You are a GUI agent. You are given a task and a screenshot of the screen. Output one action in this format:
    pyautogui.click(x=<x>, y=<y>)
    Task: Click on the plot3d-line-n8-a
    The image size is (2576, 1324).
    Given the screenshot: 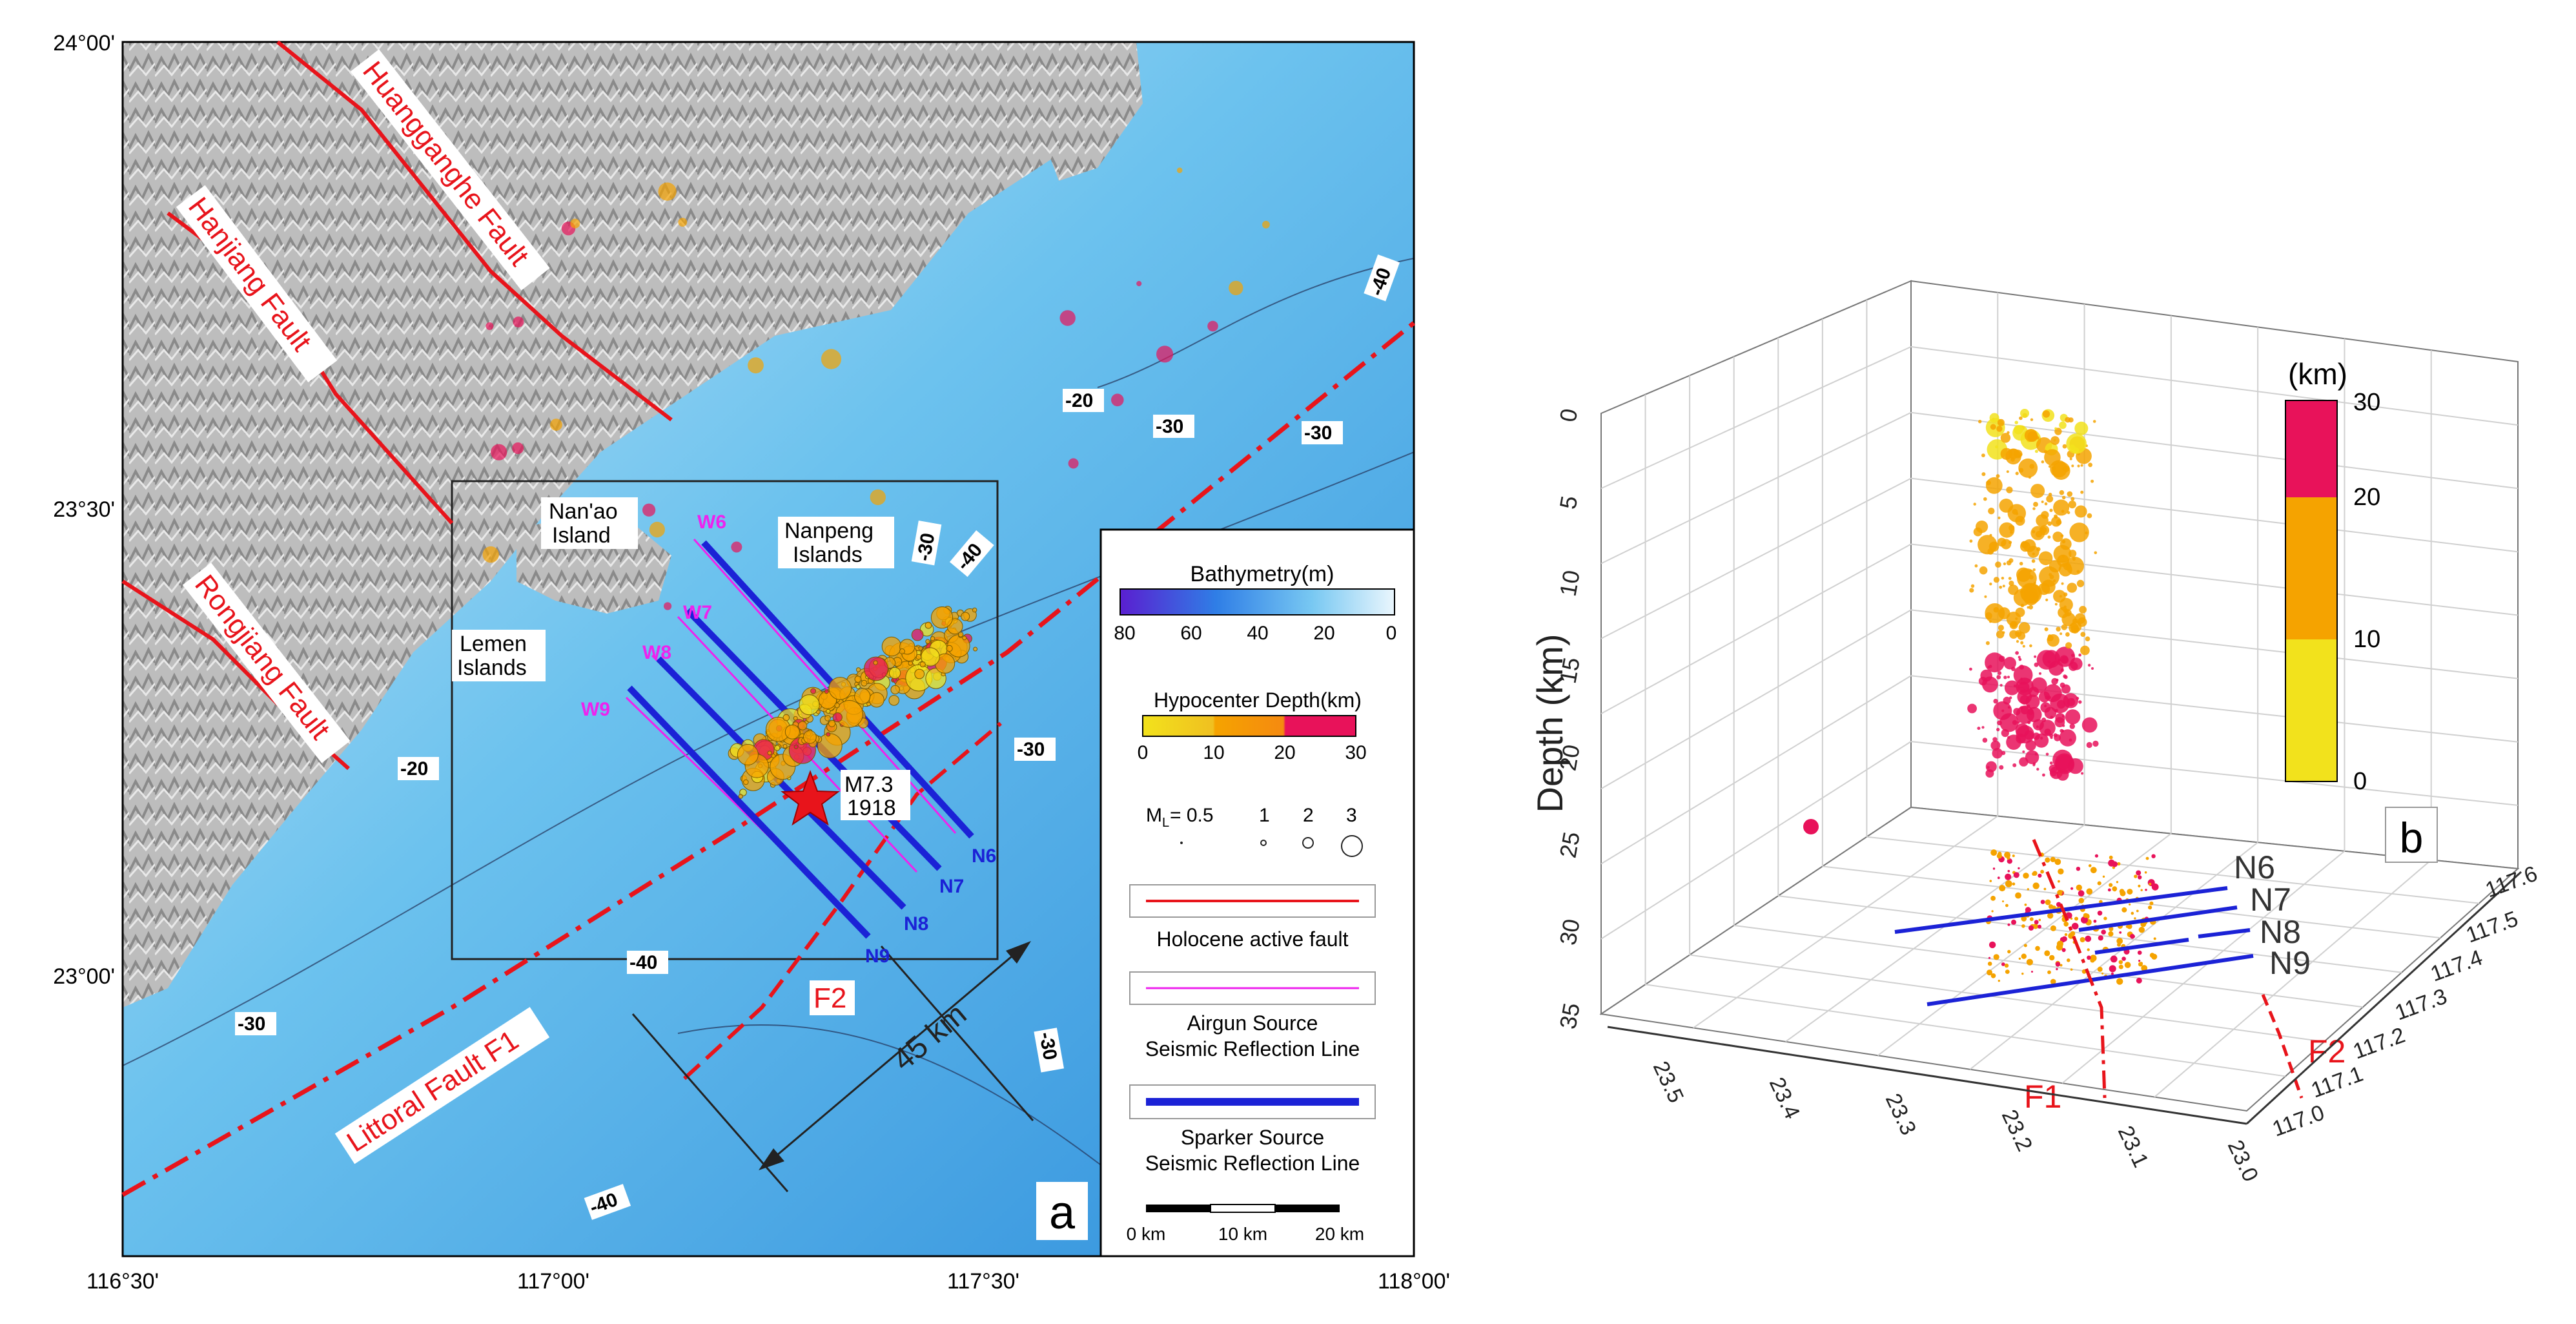 What is the action you would take?
    pyautogui.click(x=2142, y=946)
    